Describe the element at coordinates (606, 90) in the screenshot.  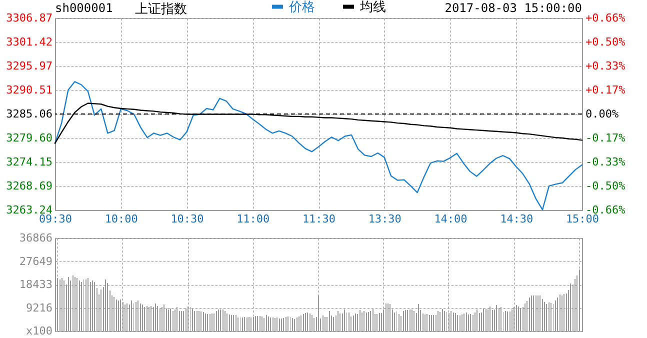
I see `y2-tick-label: +0.17%` at that location.